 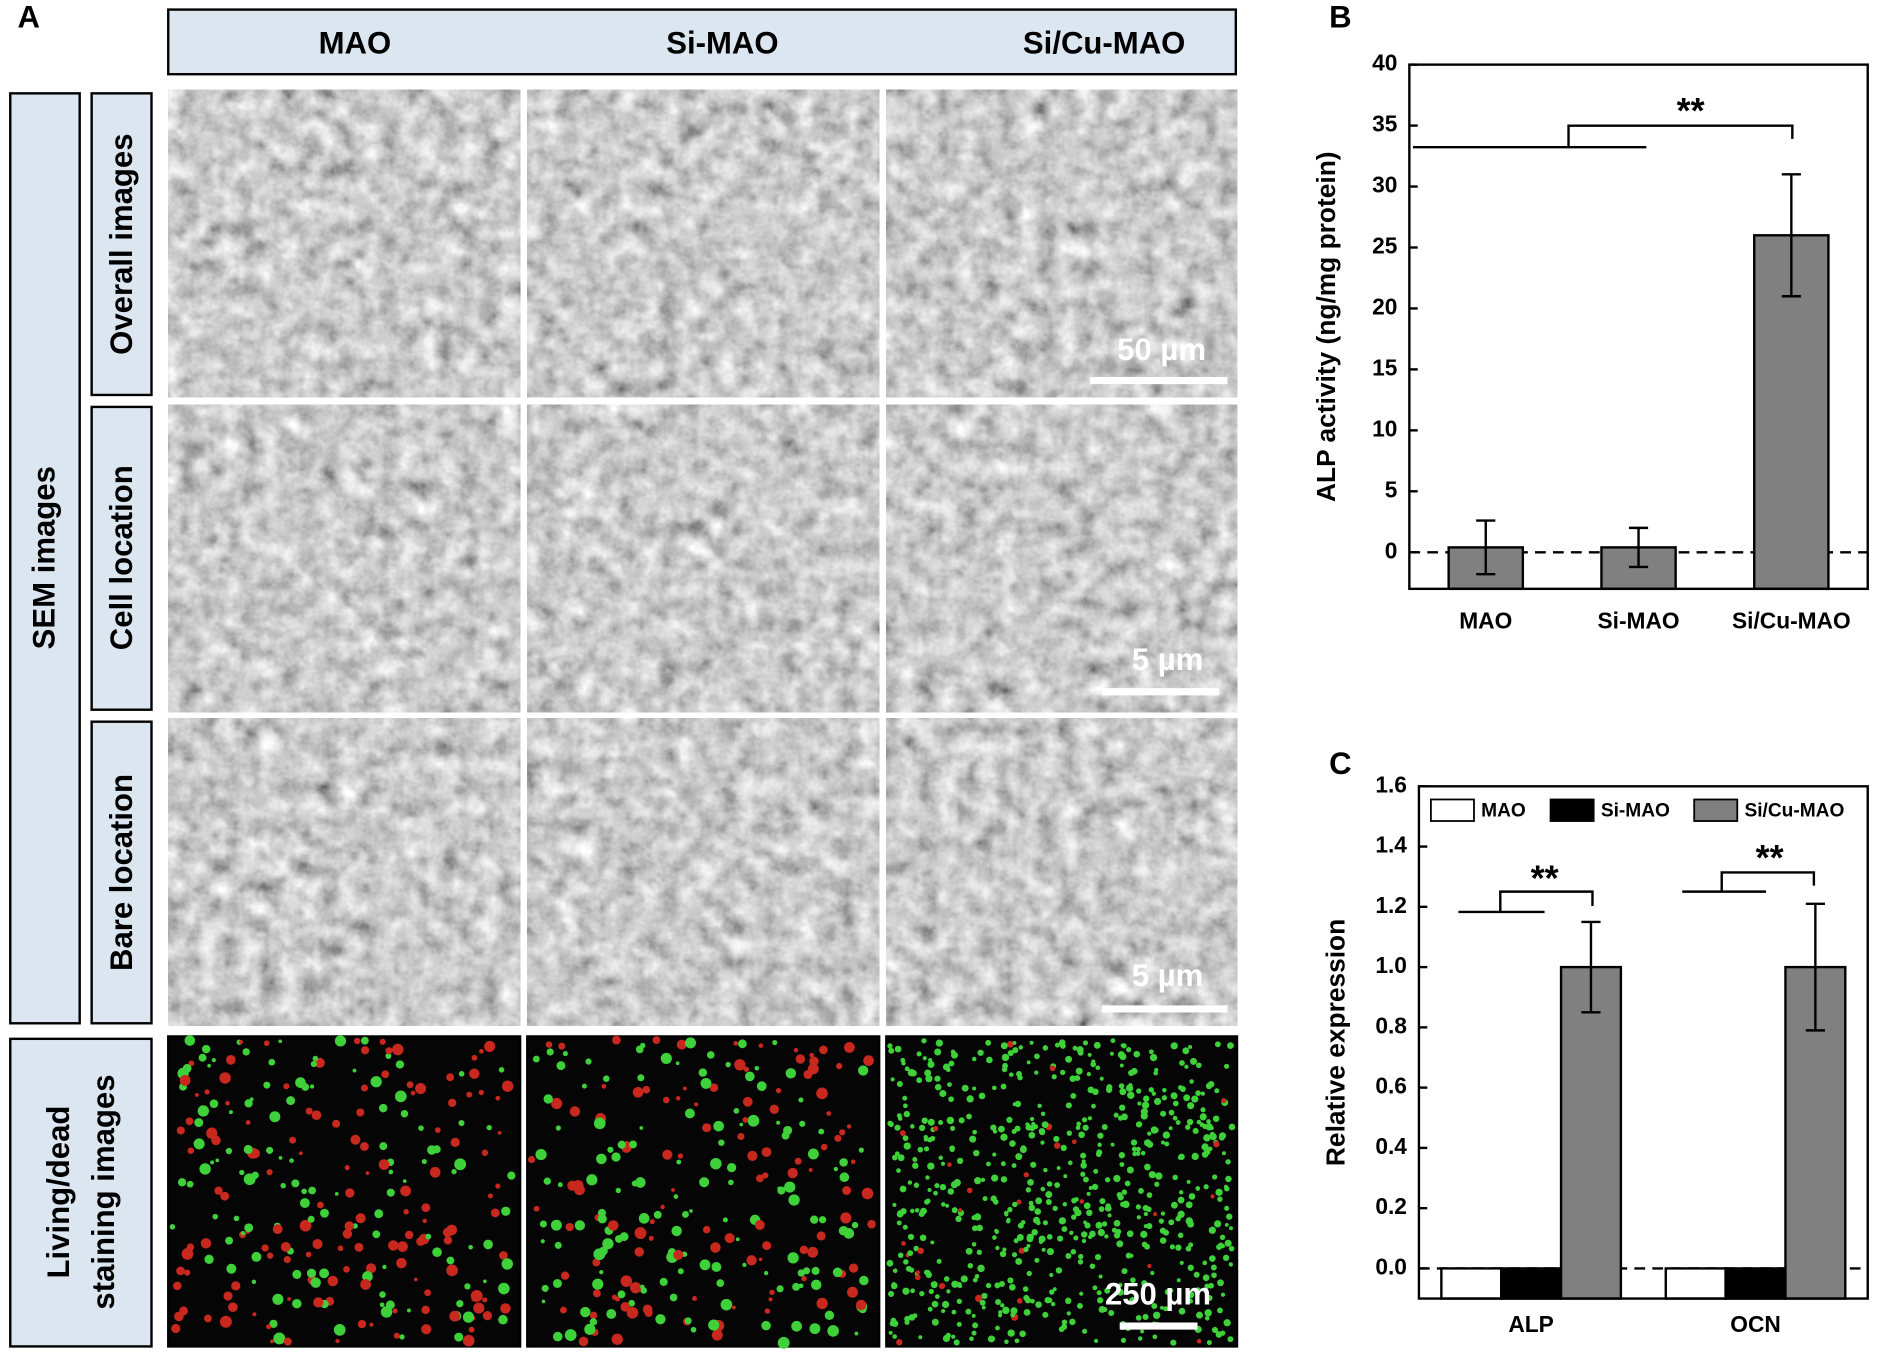 What do you see at coordinates (1770, 858) in the screenshot?
I see `significance: **` at bounding box center [1770, 858].